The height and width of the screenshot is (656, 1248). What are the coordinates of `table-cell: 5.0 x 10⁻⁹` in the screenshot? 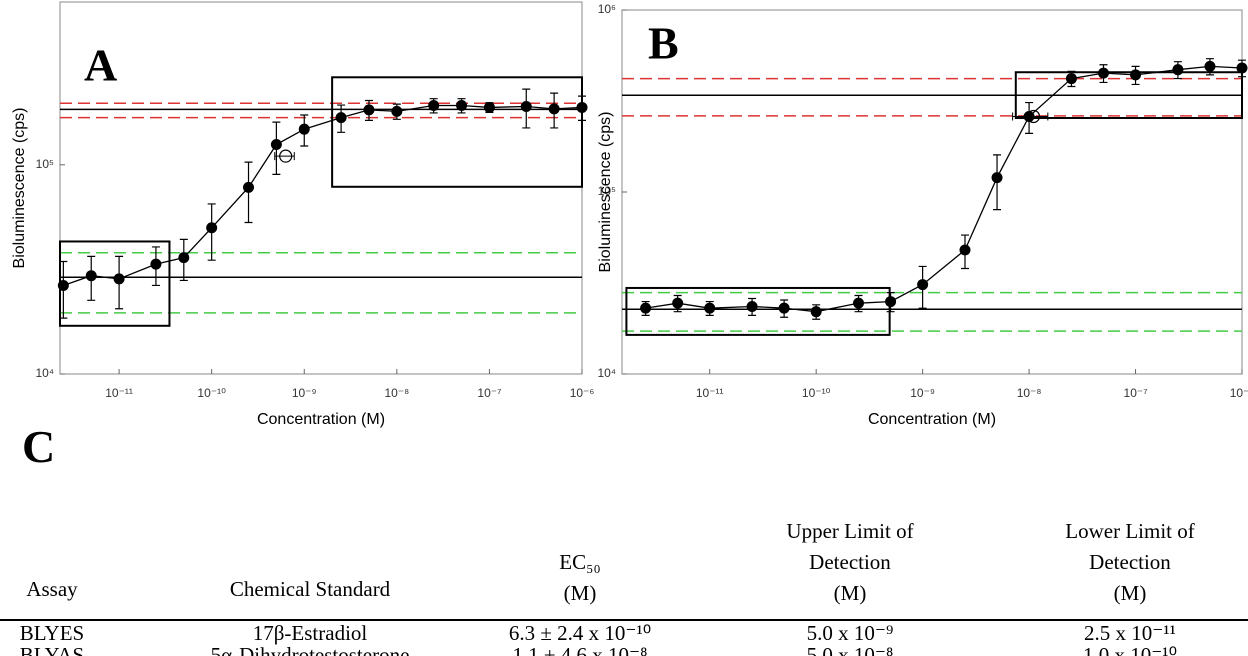 It's located at (850, 633).